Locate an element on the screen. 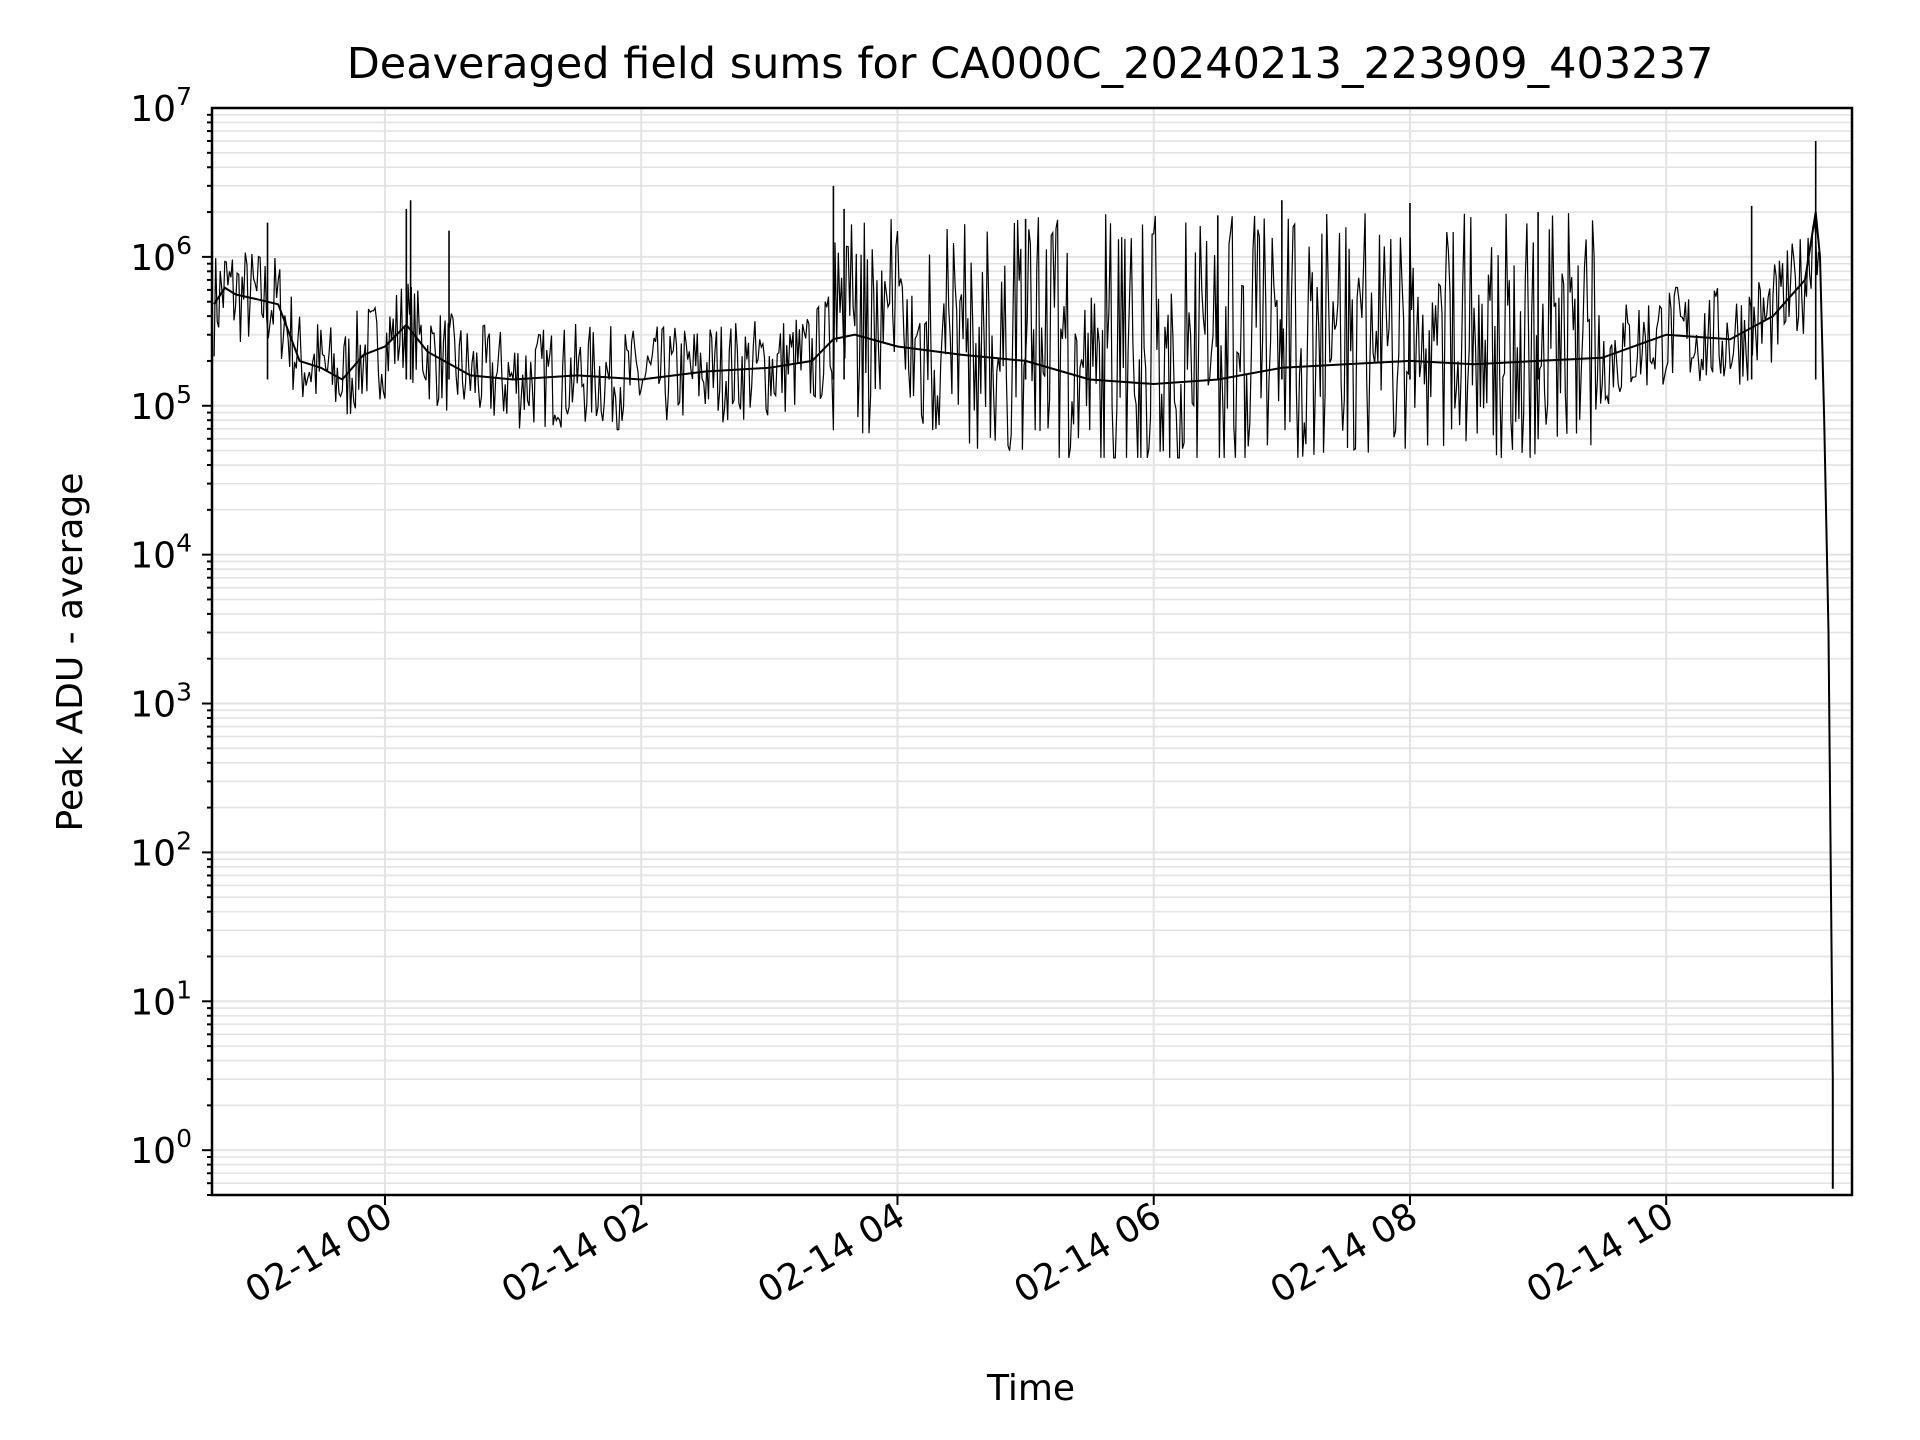  y-tick-label: 10⁷ is located at coordinates (161, 106).